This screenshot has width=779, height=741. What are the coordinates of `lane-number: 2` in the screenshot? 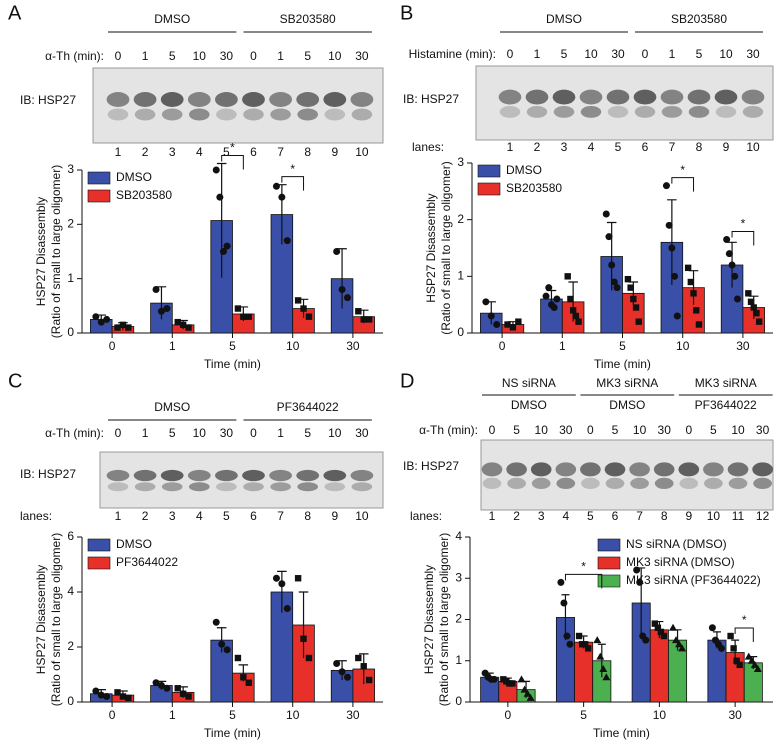 It's located at (145, 152).